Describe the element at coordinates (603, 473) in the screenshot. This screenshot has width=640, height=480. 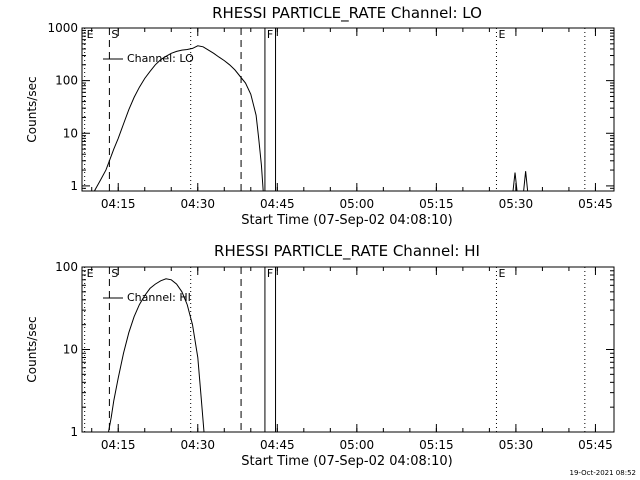
I see `footer-timestamp: 19-Oct-2021 08:52` at that location.